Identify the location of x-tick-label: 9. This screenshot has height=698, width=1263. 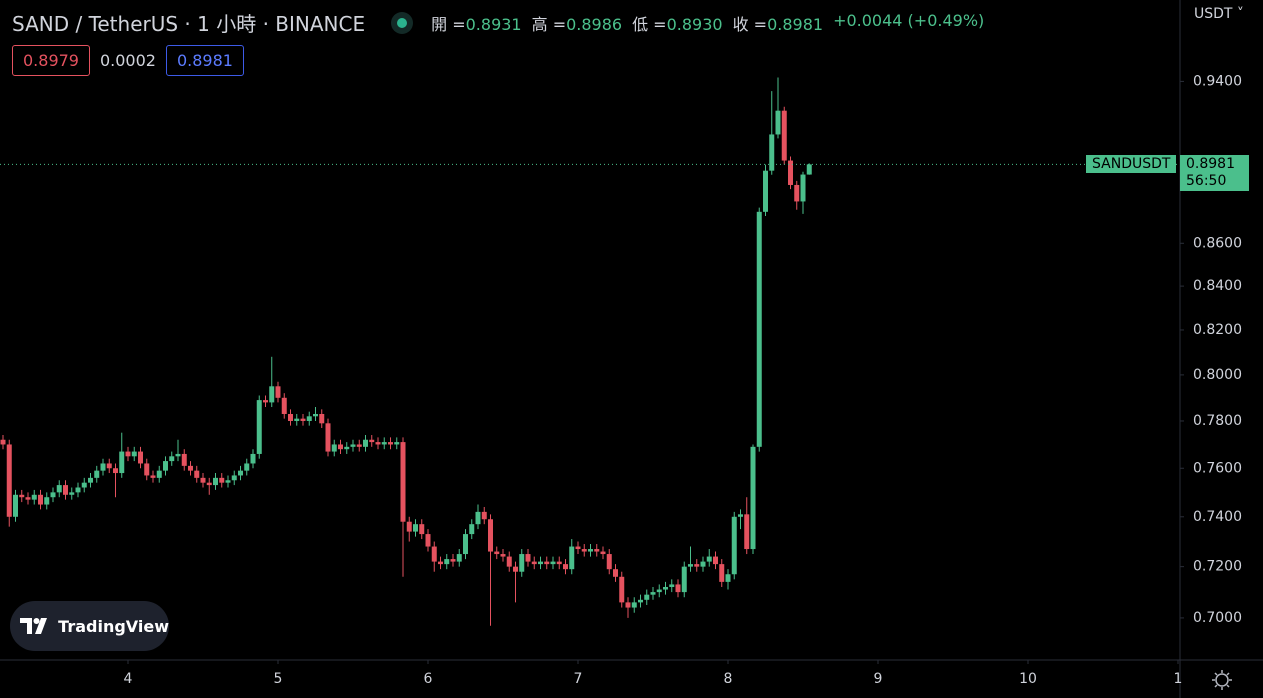
(878, 679).